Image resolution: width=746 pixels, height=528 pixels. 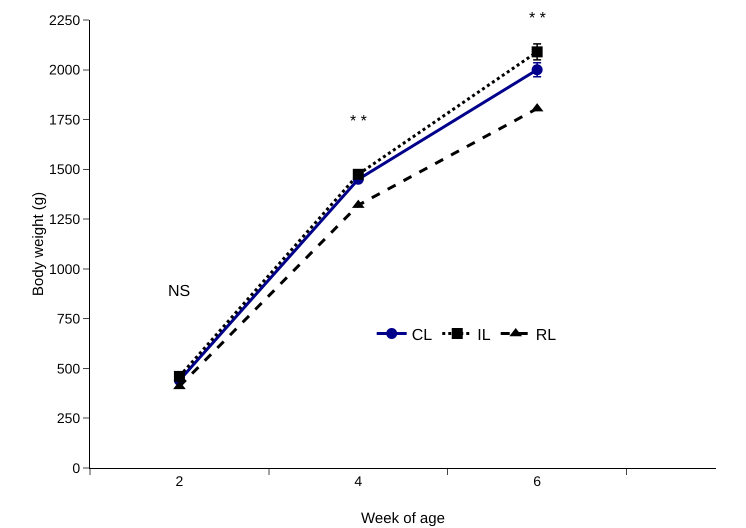 I want to click on y-tick-label: 2000, so click(x=64, y=70).